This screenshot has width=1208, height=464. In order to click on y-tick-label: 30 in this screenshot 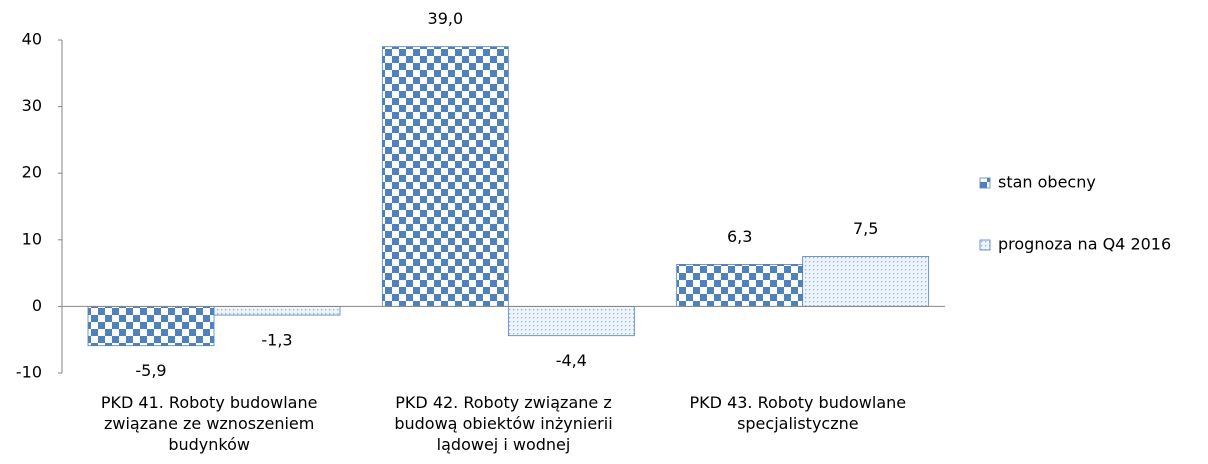, I will do `click(32, 105)`.